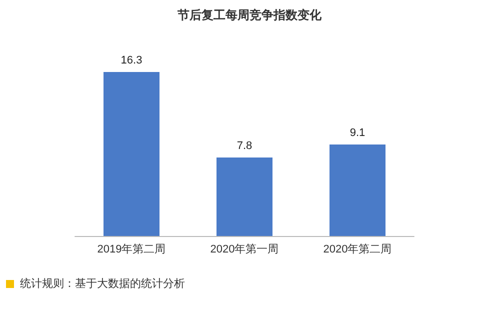 Image resolution: width=499 pixels, height=329 pixels. What do you see at coordinates (244, 146) in the screenshot?
I see `data-label: 7.8` at bounding box center [244, 146].